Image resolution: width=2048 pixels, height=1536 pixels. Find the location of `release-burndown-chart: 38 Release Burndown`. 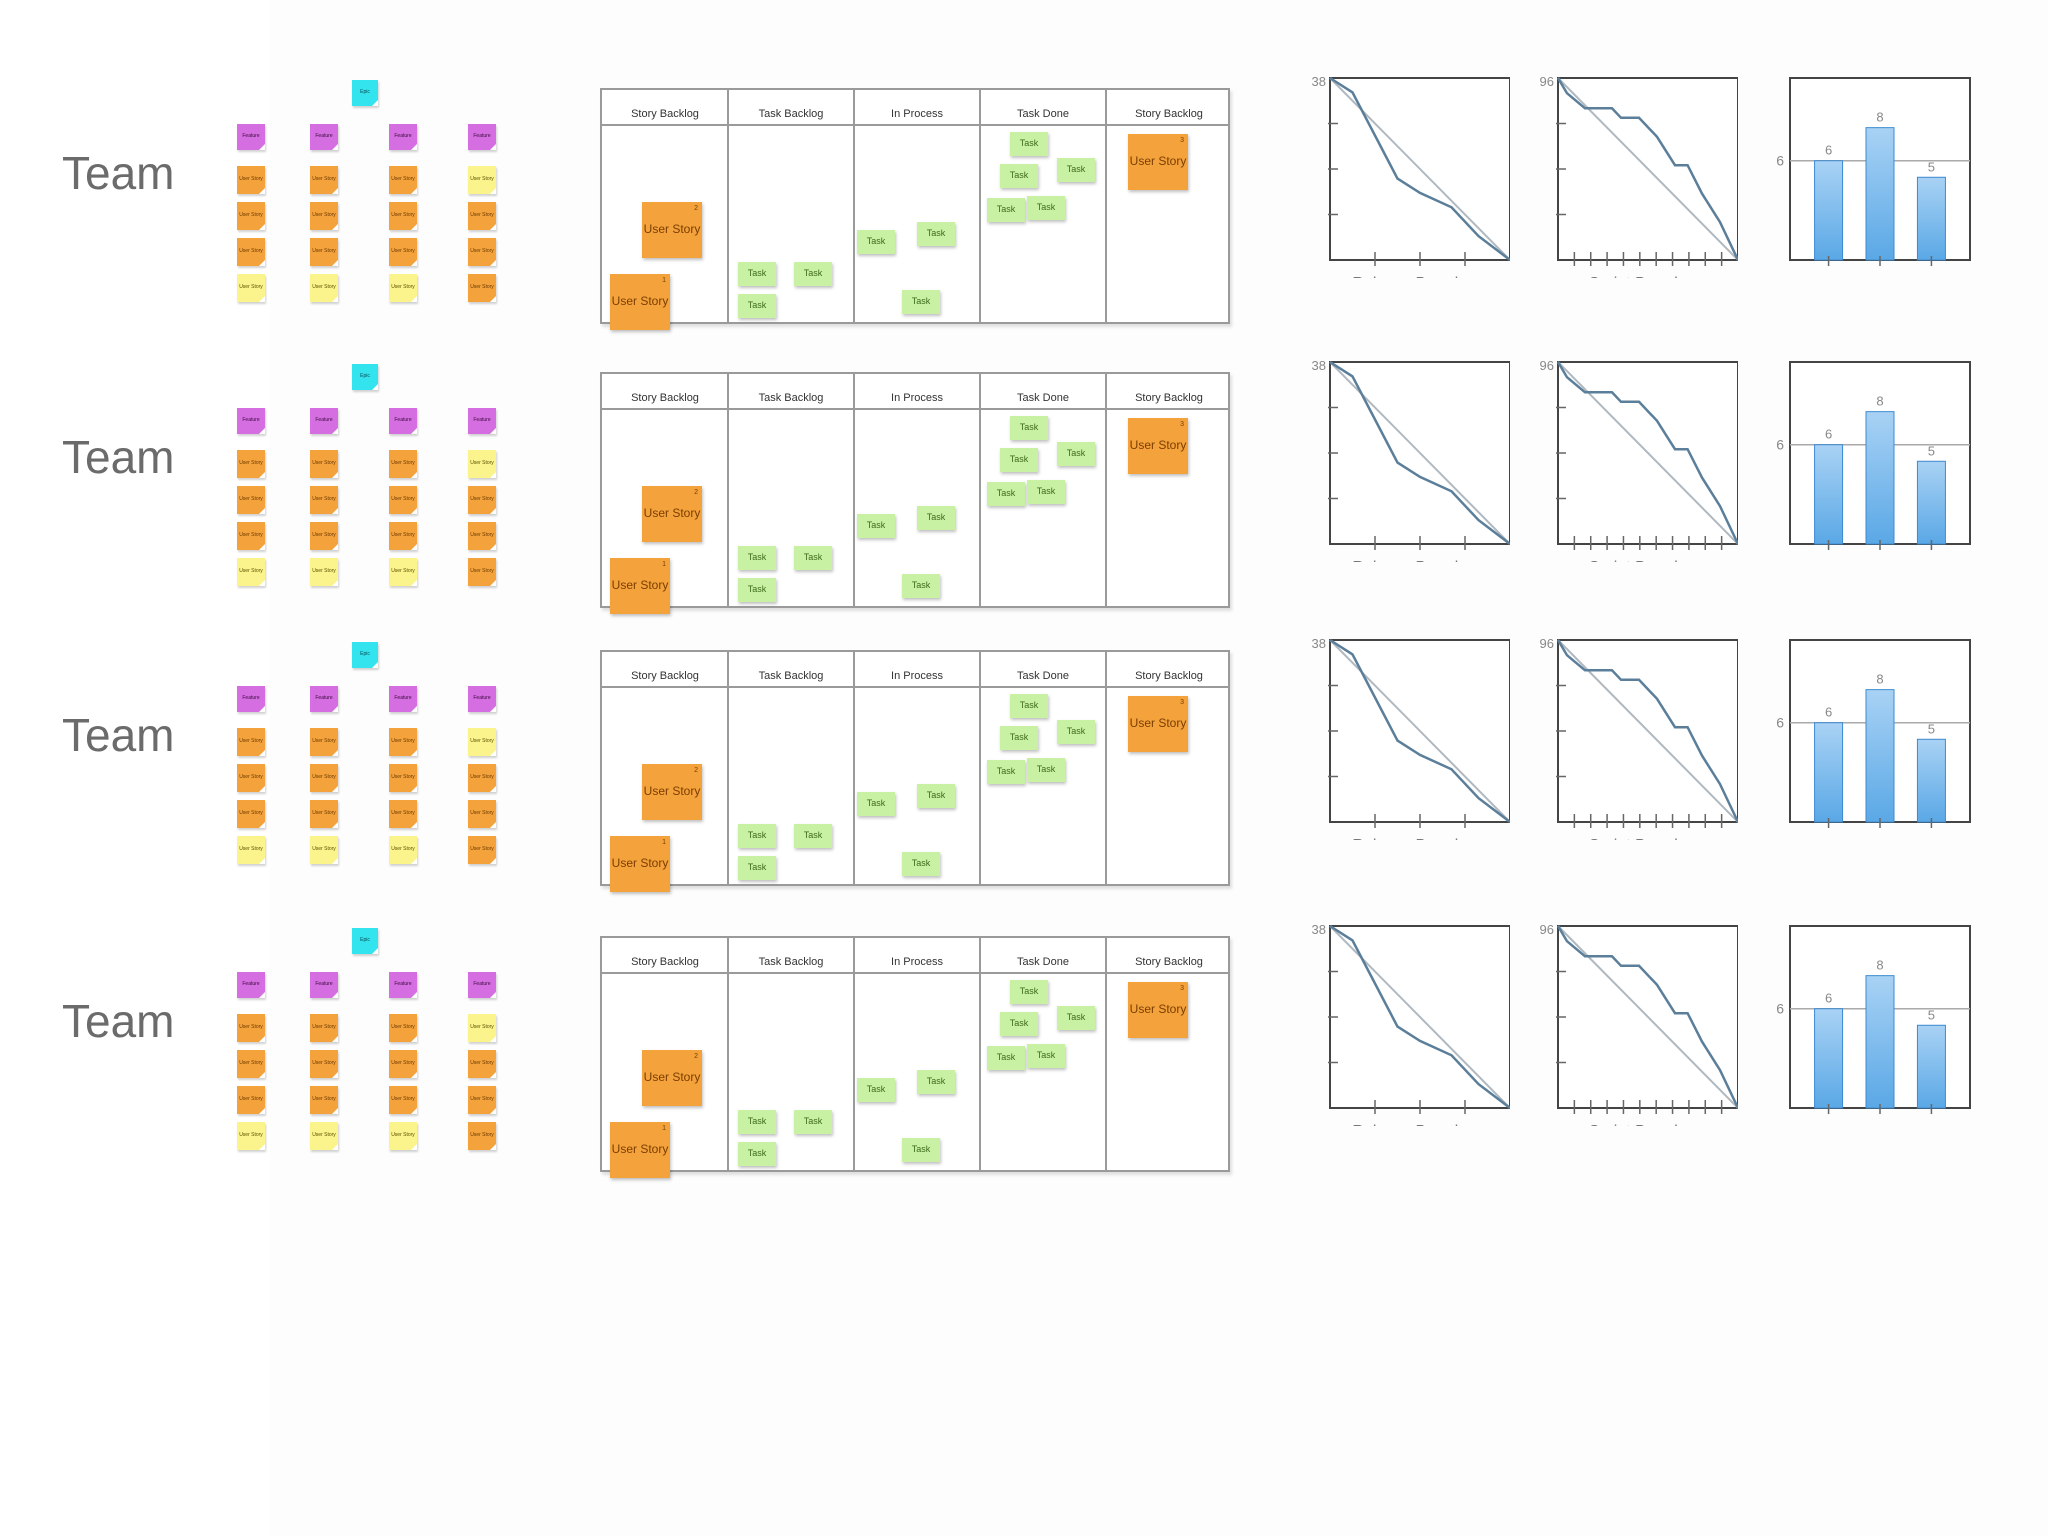

release-burndown-chart: 38 Release Burndown is located at coordinates (1411, 1024).